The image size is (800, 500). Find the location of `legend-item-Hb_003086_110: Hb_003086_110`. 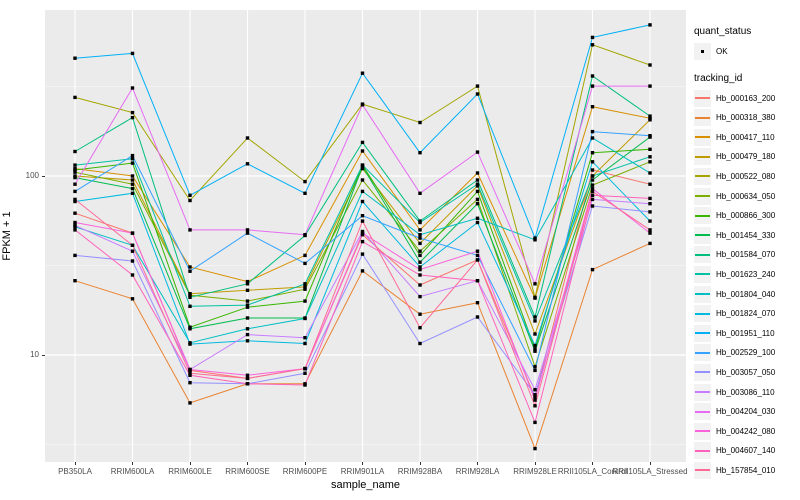

legend-item-Hb_003086_110: Hb_003086_110 is located at coordinates (746, 392).